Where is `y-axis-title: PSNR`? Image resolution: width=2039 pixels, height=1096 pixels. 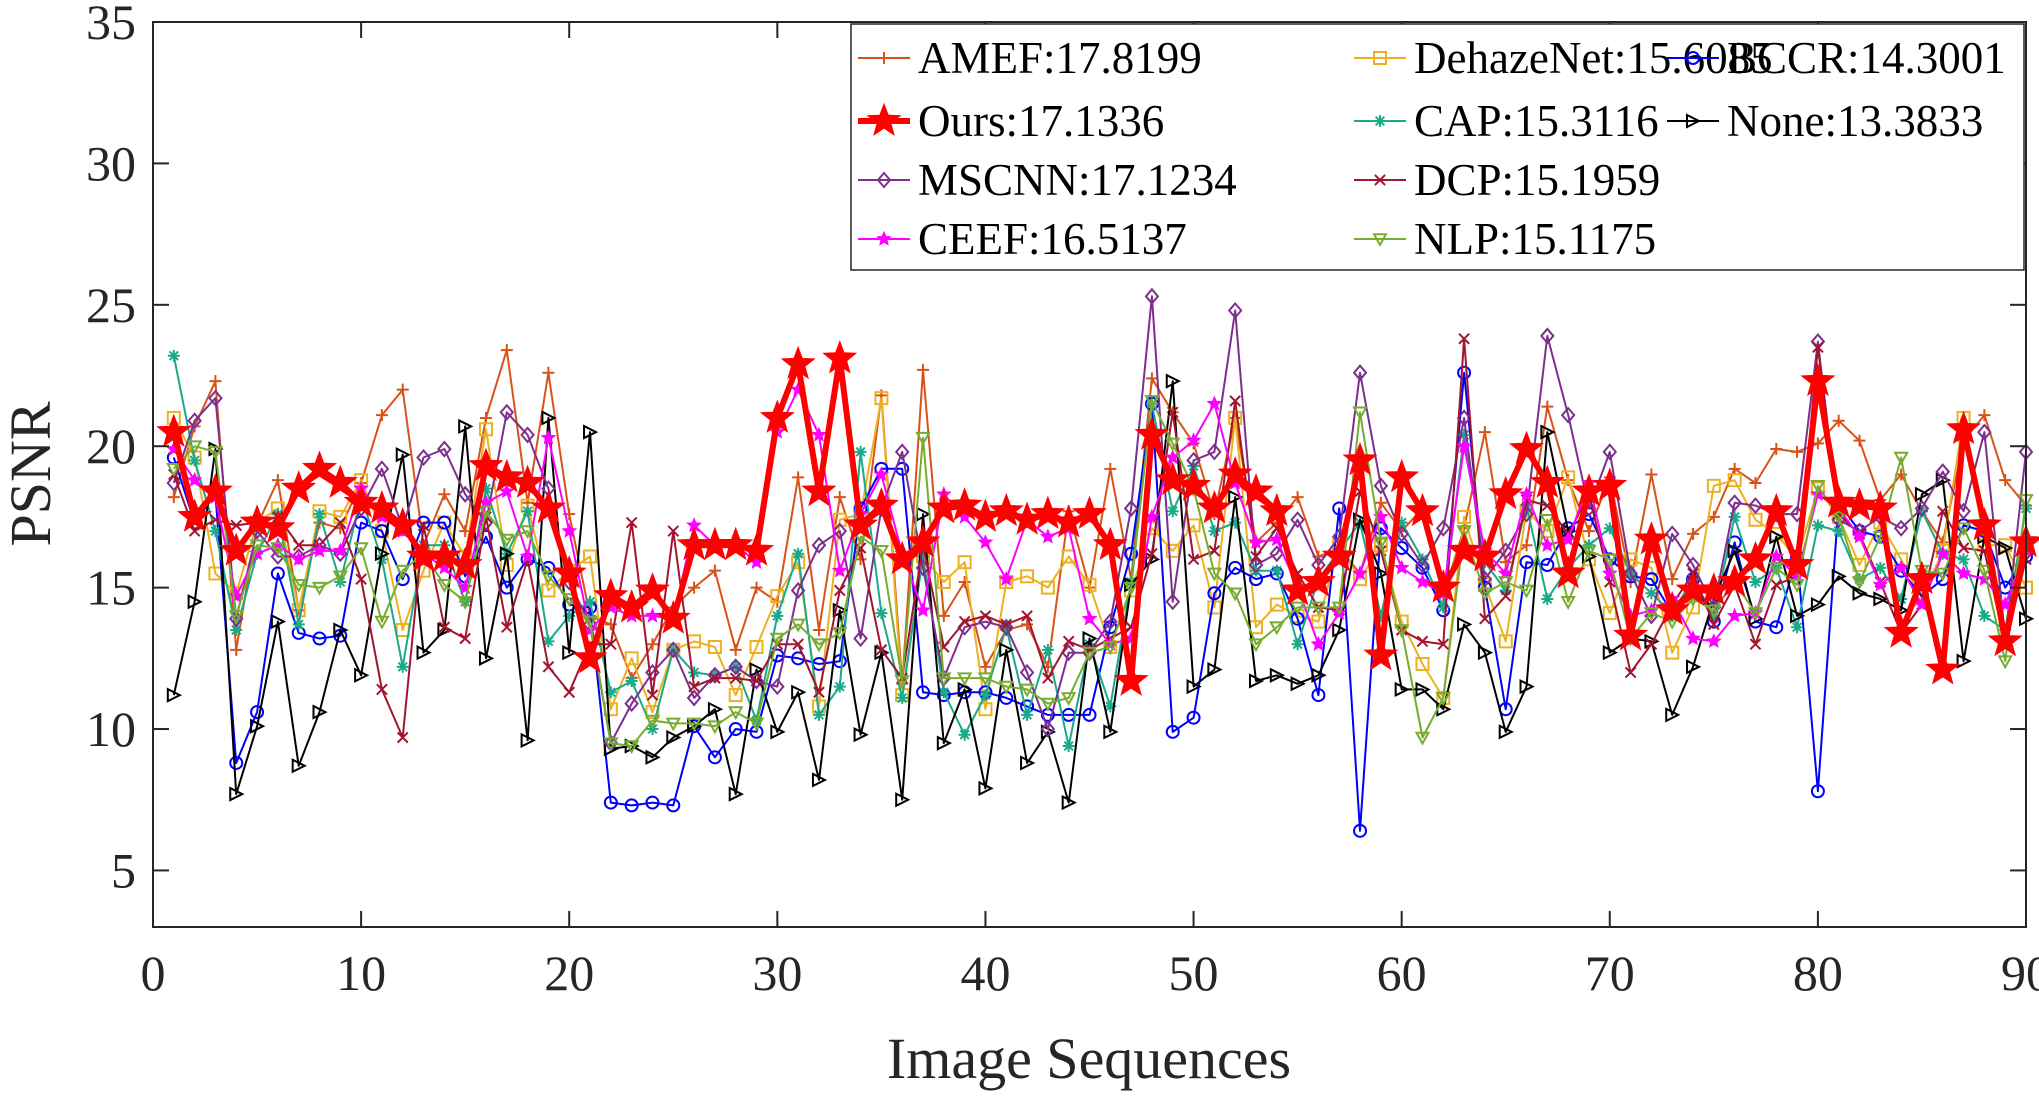 y-axis-title: PSNR is located at coordinates (31, 473).